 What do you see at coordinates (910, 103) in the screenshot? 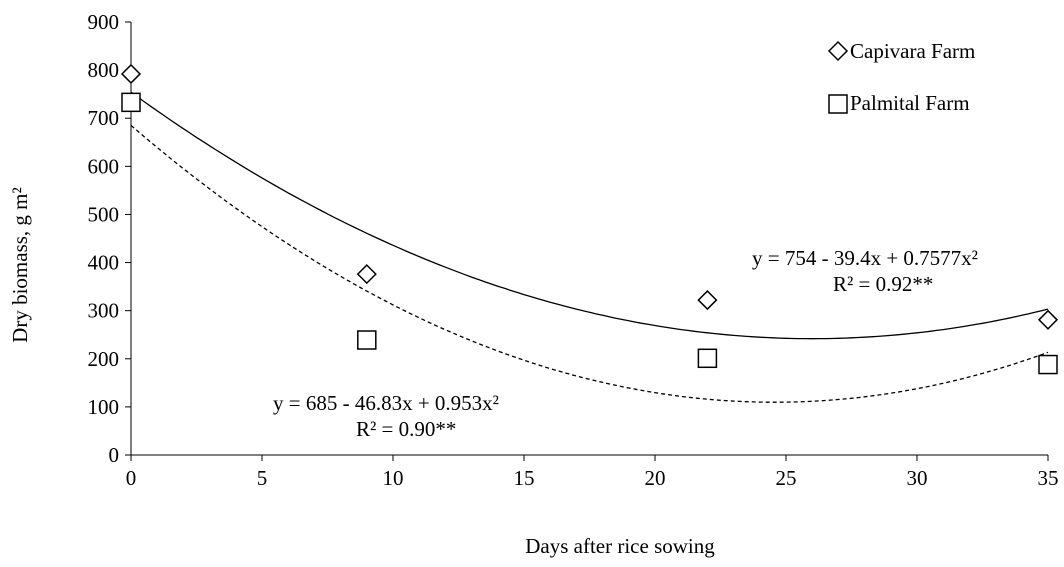
I see `legend-label-palmital: Palmital Farm` at bounding box center [910, 103].